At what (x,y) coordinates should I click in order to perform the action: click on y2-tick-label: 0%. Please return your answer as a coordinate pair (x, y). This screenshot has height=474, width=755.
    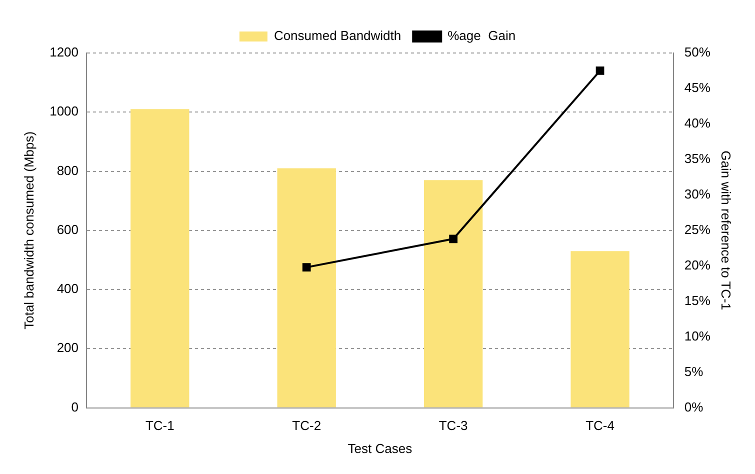
    Looking at the image, I should click on (694, 406).